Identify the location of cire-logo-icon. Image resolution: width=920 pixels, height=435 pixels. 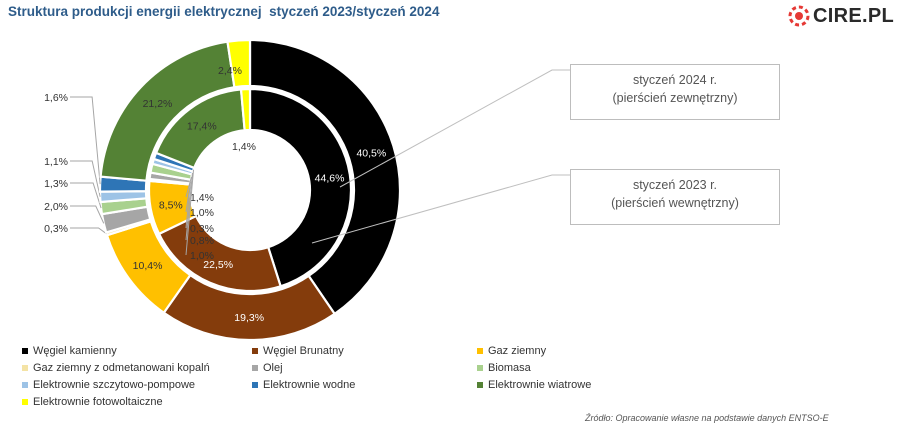
(799, 16).